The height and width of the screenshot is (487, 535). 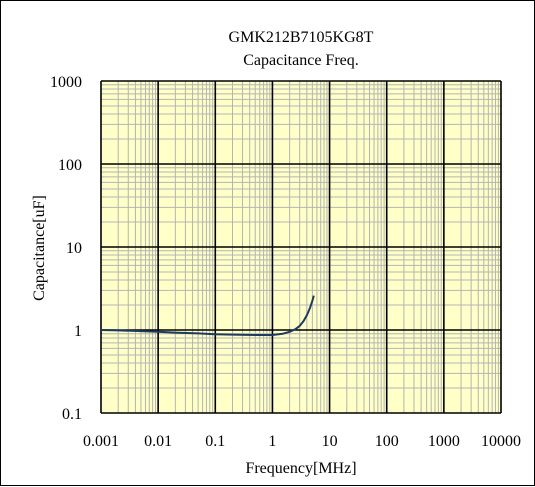 I want to click on chart-subtitle: Capacitance Freq., so click(x=301, y=60).